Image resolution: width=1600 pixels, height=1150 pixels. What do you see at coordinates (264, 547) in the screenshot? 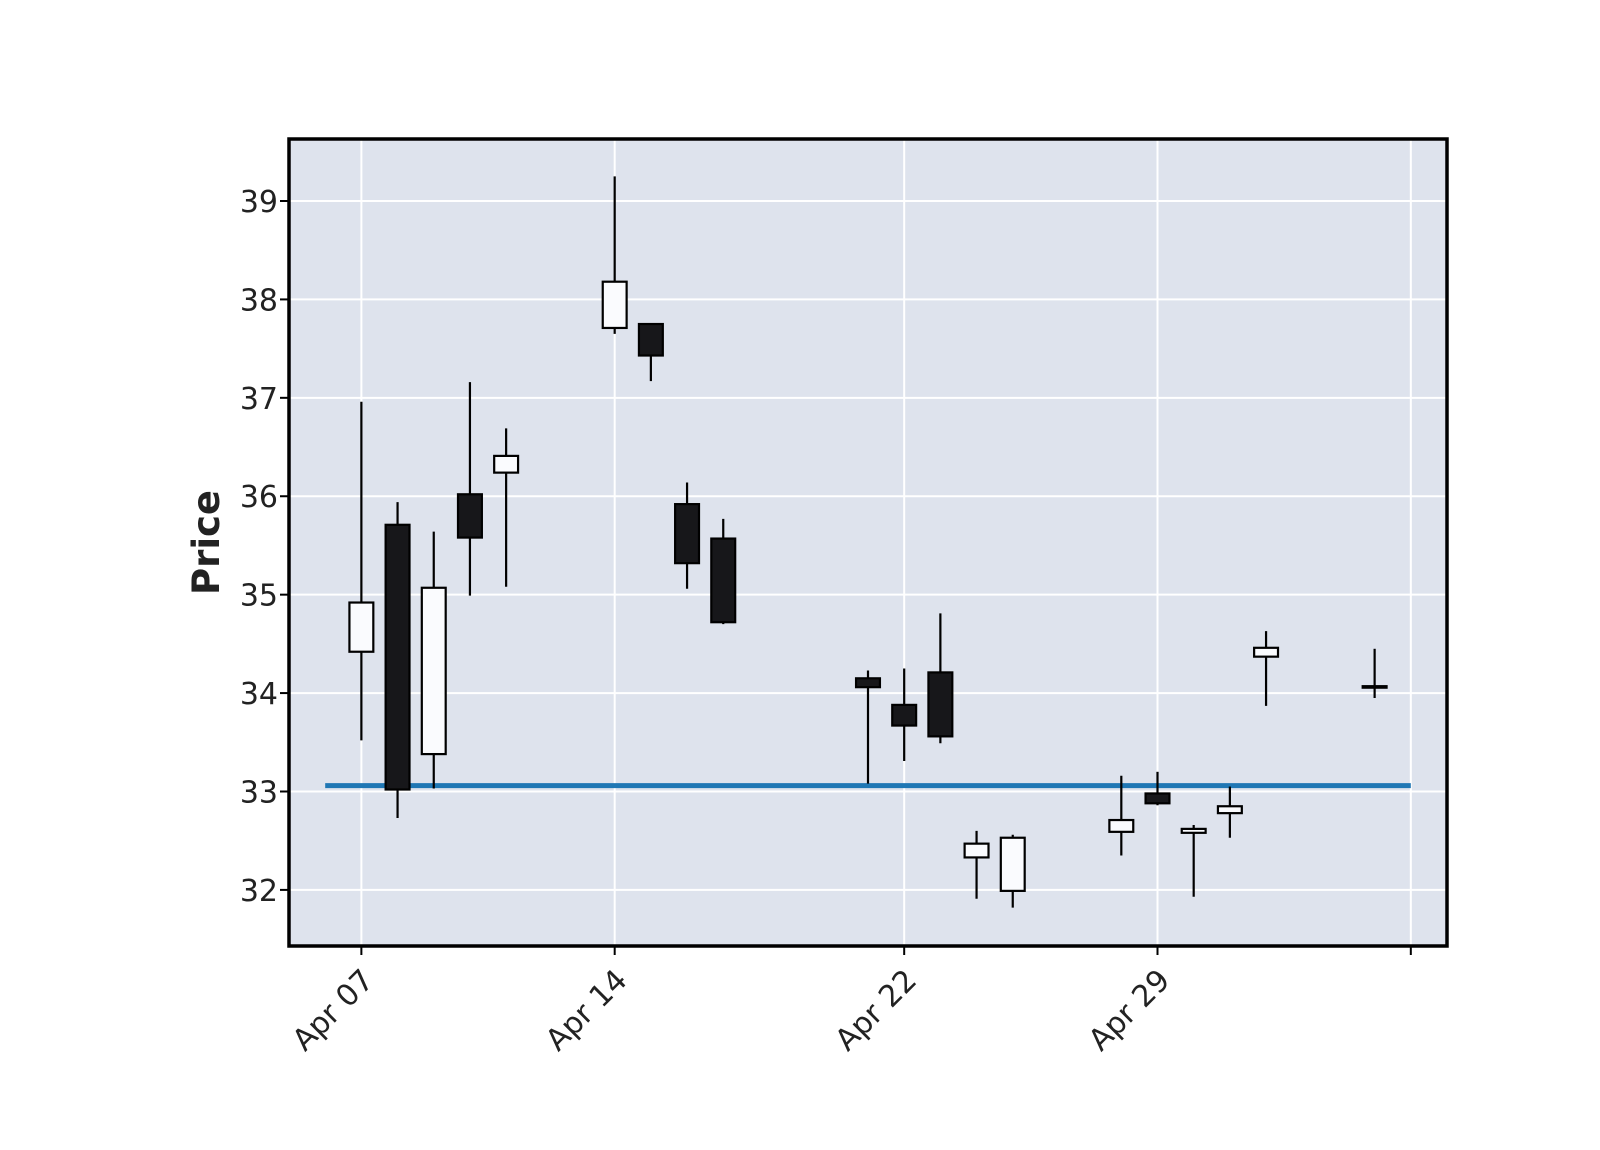
I see `y-axis-ticks: 32 33 34 35 36 37 38 39` at bounding box center [264, 547].